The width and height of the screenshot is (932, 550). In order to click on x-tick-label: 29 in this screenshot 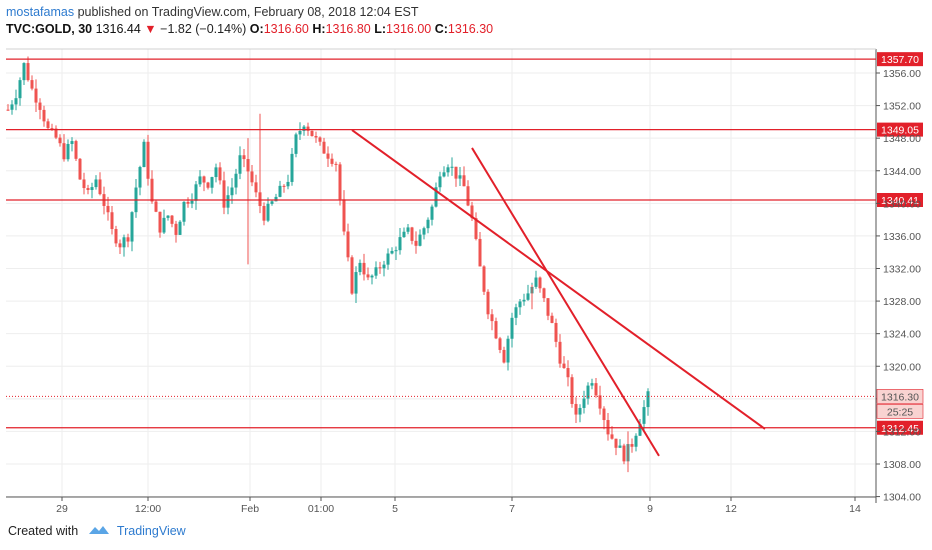, I will do `click(62, 509)`.